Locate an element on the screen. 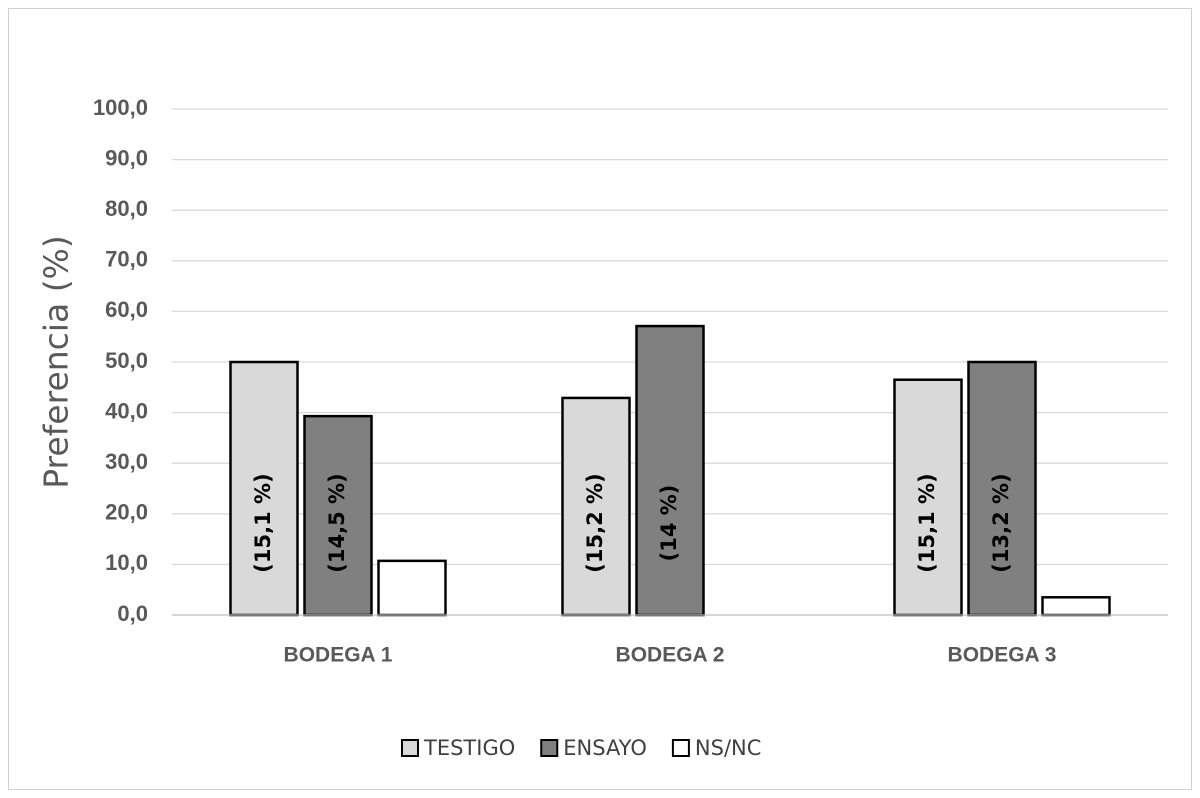  y-tick-label: 30,0 is located at coordinates (126, 461).